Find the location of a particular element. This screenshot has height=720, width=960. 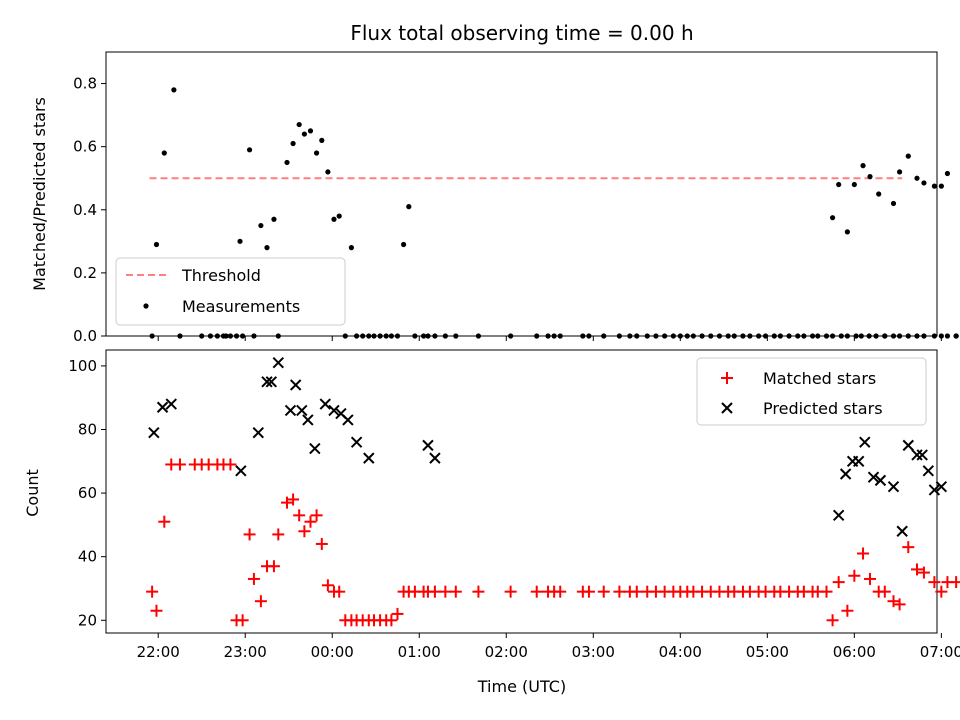

bottom-x-tick-label: 03:00 is located at coordinates (593, 652).